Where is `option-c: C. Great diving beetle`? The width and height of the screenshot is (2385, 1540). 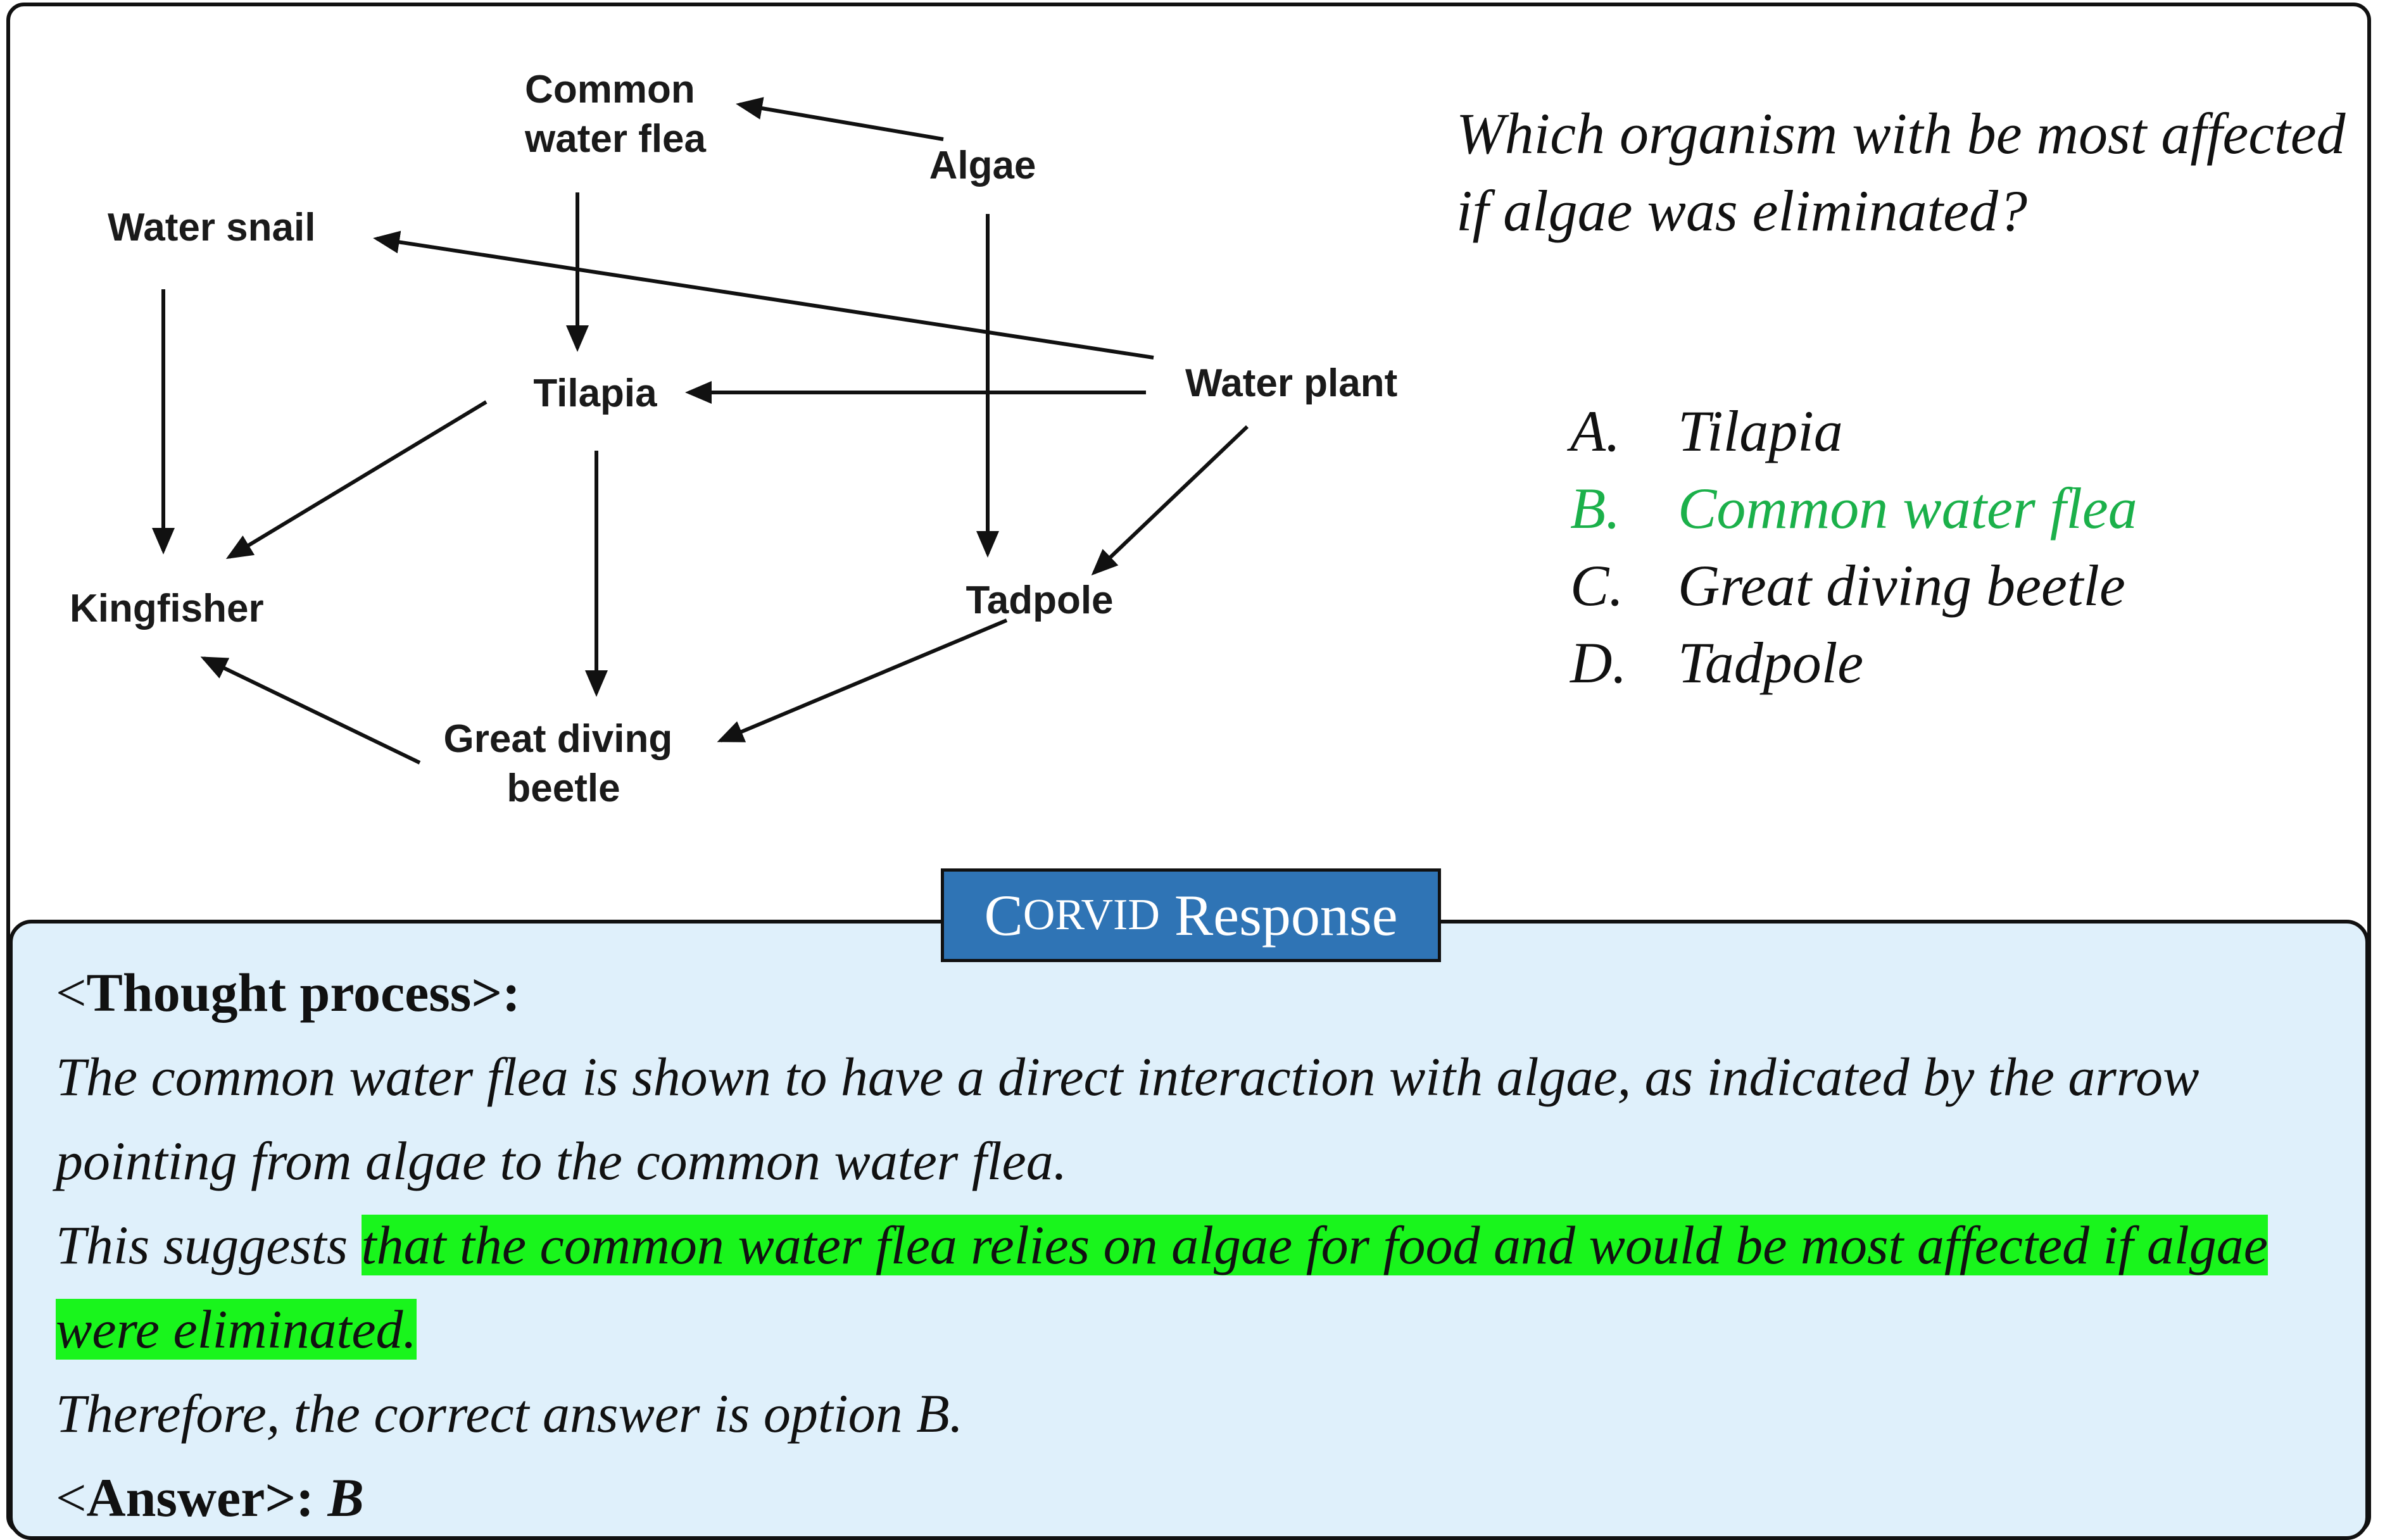
option-c: C. Great diving beetle is located at coordinates (1854, 585).